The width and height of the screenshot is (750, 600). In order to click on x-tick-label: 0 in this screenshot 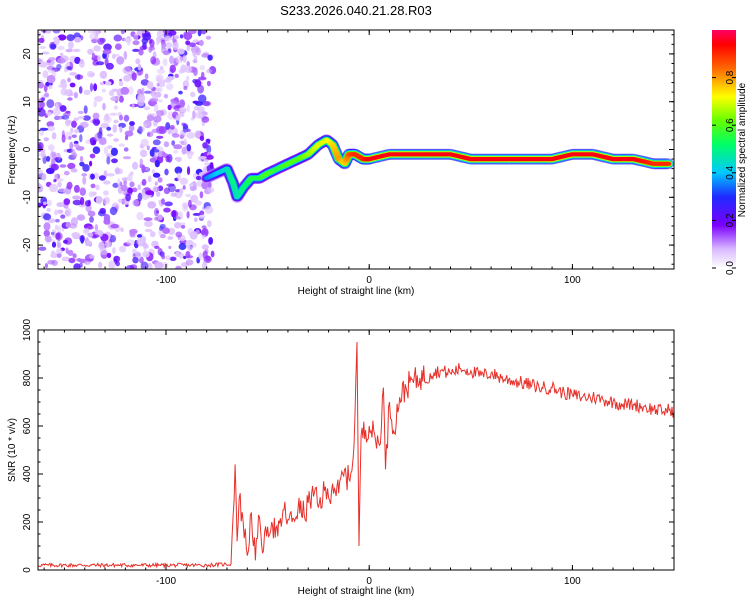, I will do `click(369, 280)`.